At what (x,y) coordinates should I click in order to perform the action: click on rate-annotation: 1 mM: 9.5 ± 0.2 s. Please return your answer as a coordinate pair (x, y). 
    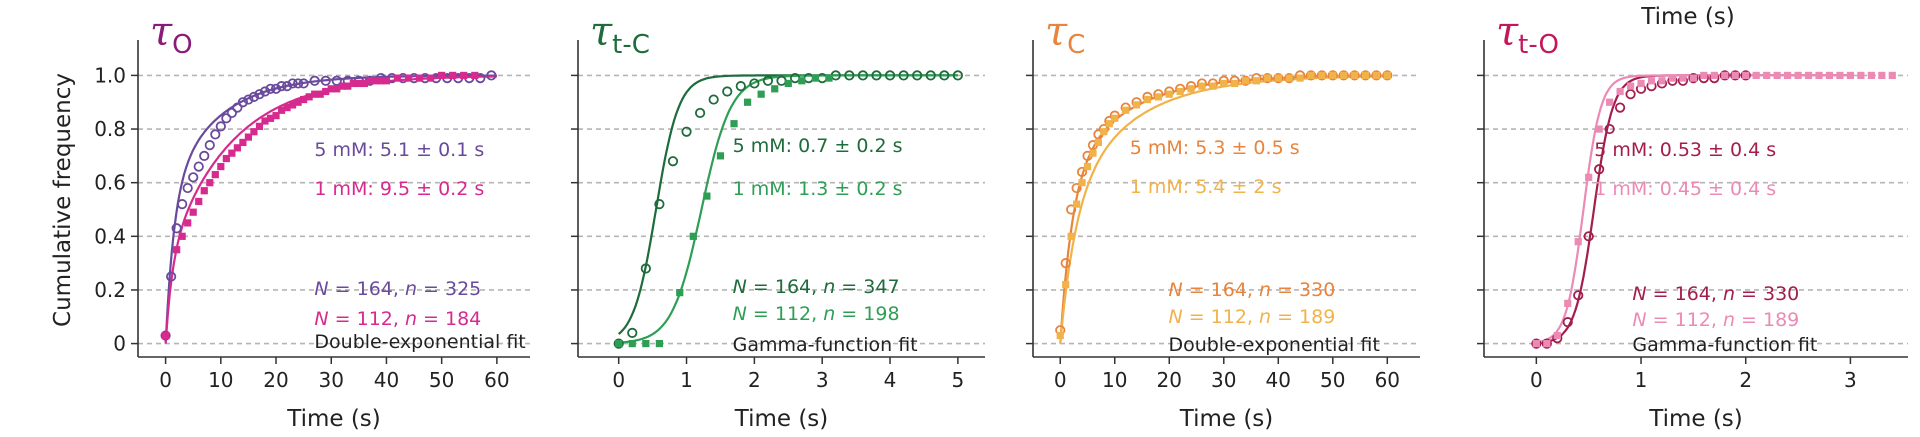
    Looking at the image, I should click on (399, 189).